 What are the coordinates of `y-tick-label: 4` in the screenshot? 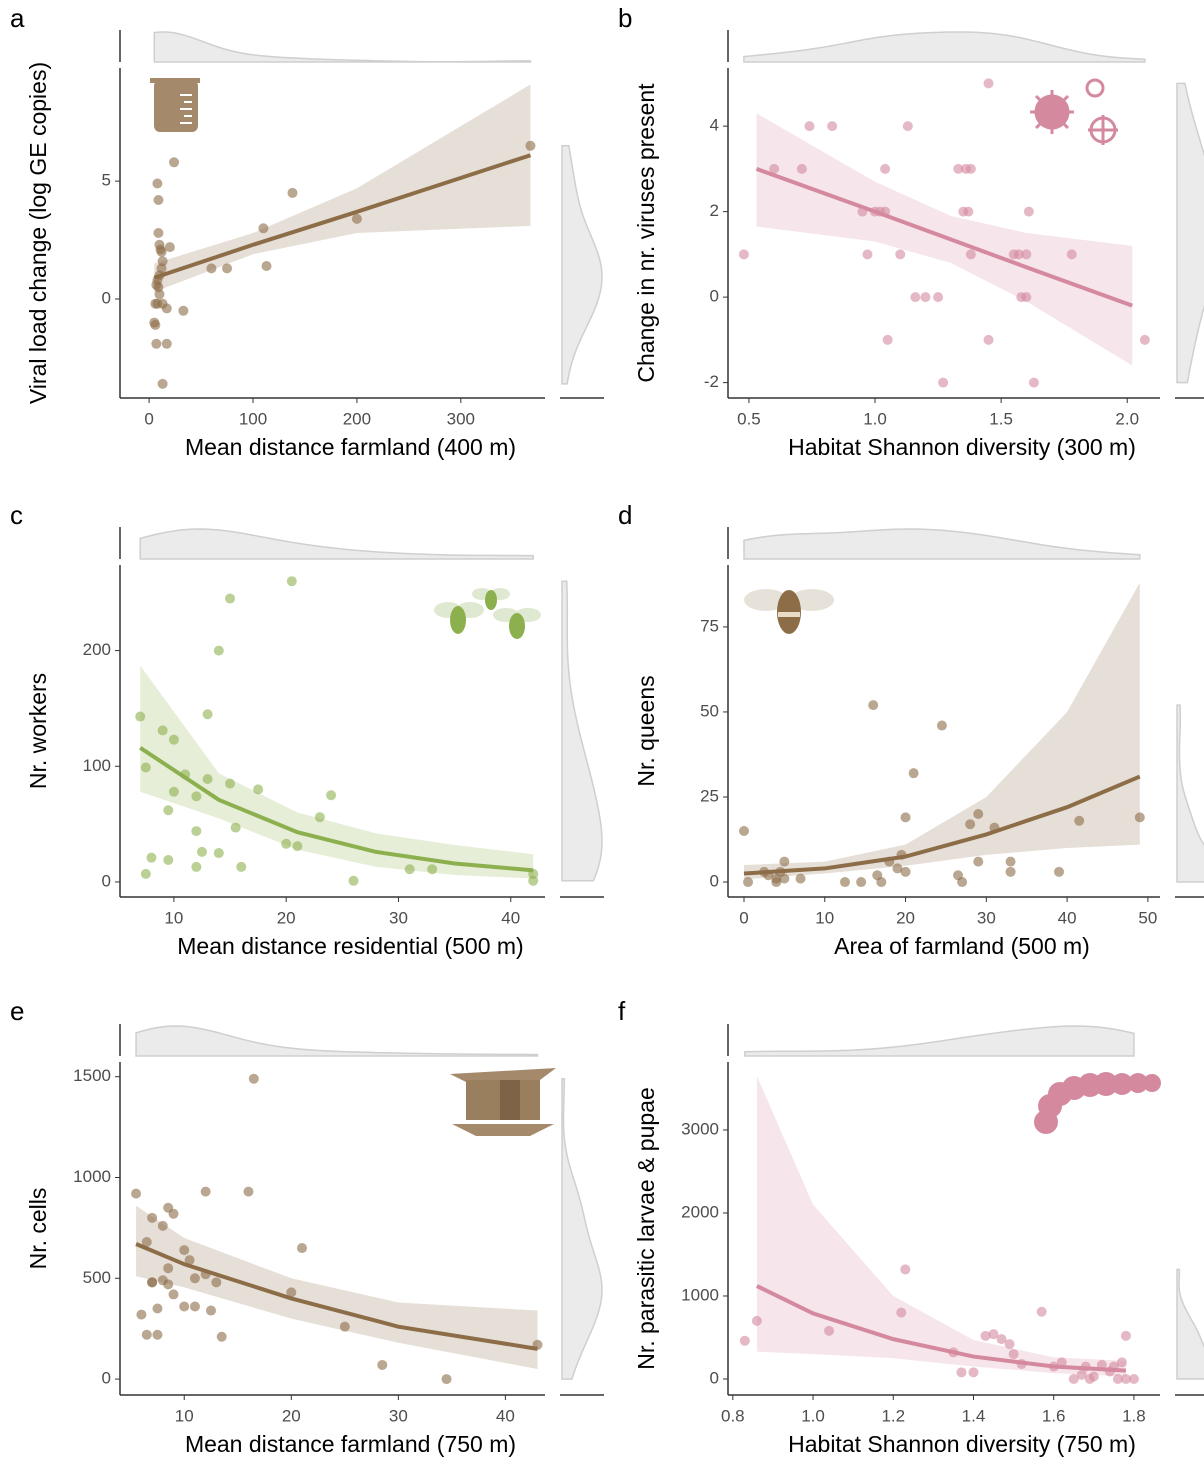 It's located at (714, 125).